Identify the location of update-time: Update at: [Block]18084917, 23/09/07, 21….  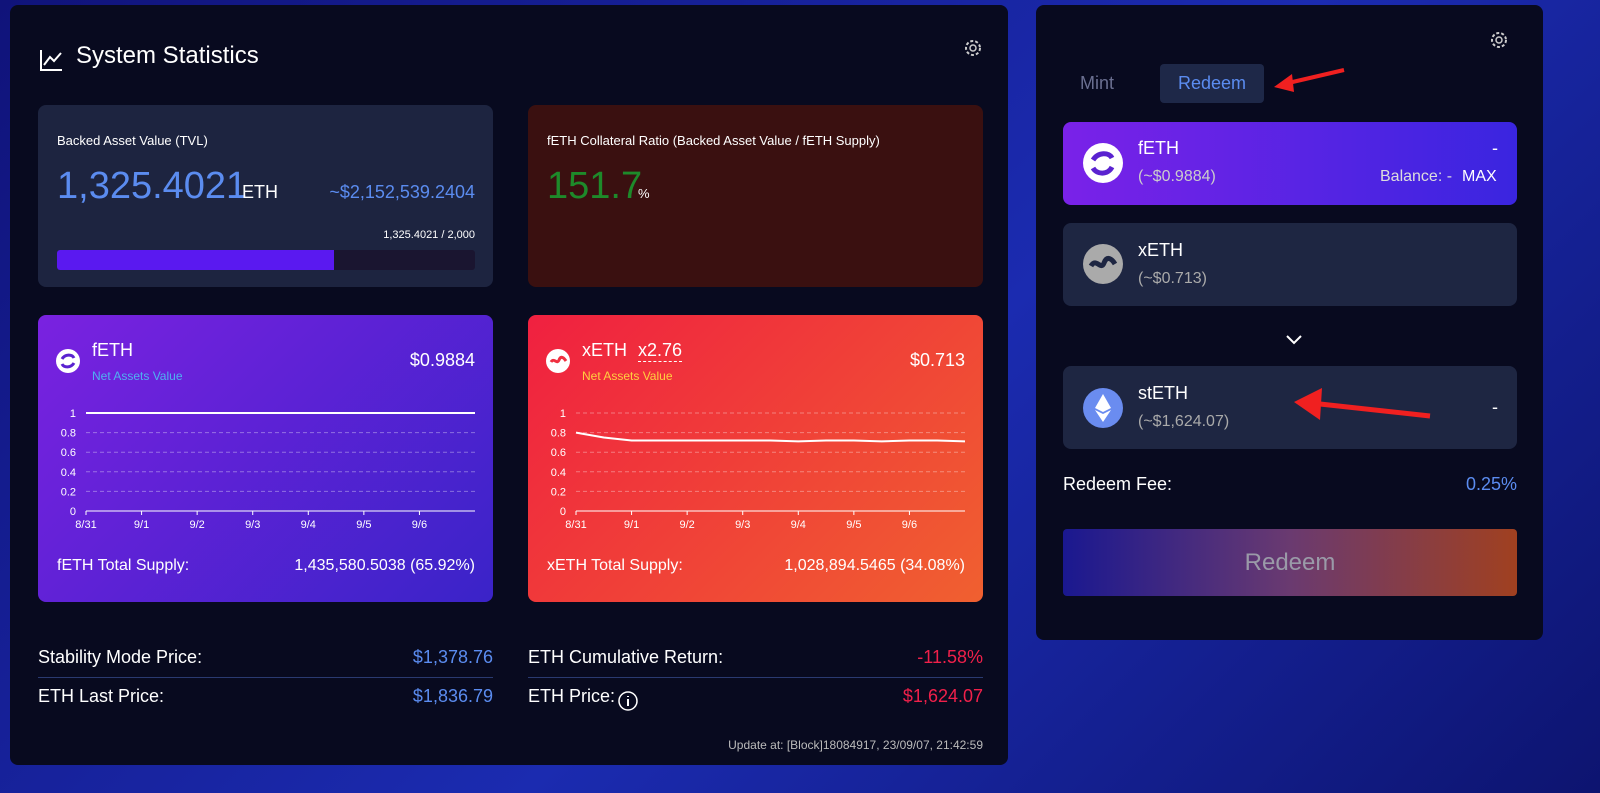
(855, 745).